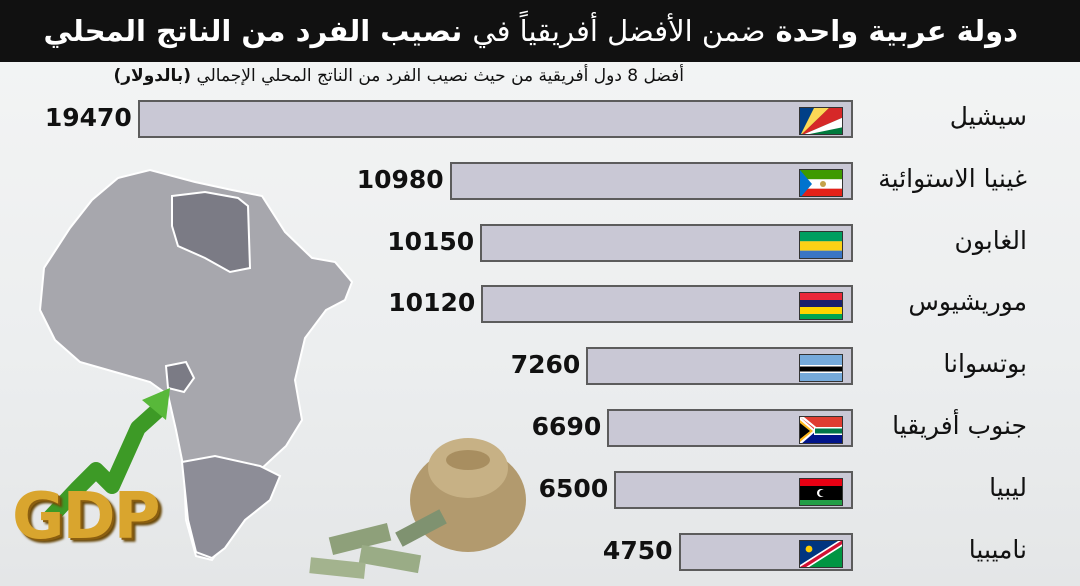 This screenshot has width=1080, height=586. I want to click on country-label: بوتسوانا, so click(985, 364).